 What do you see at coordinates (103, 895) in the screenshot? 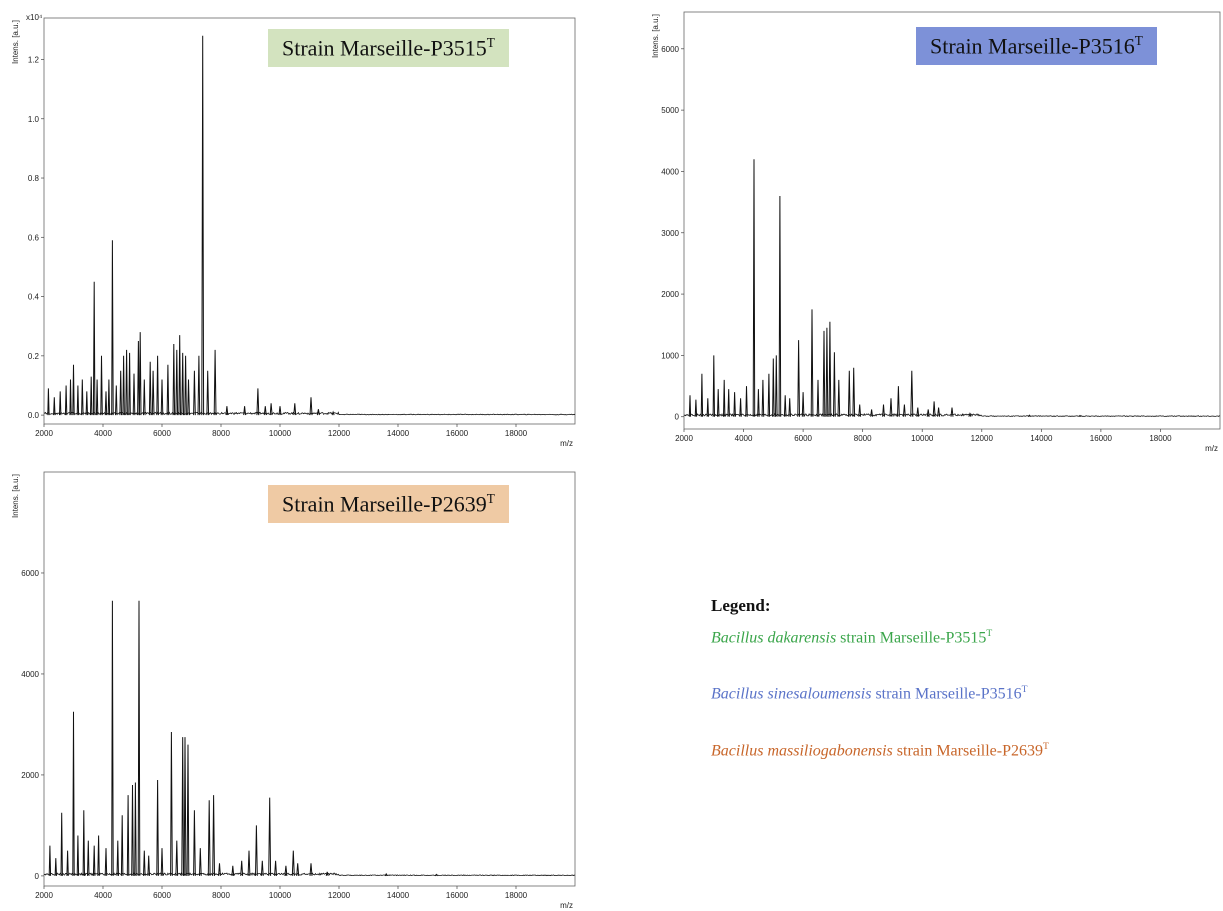
I see `x-tick-label: 4000` at bounding box center [103, 895].